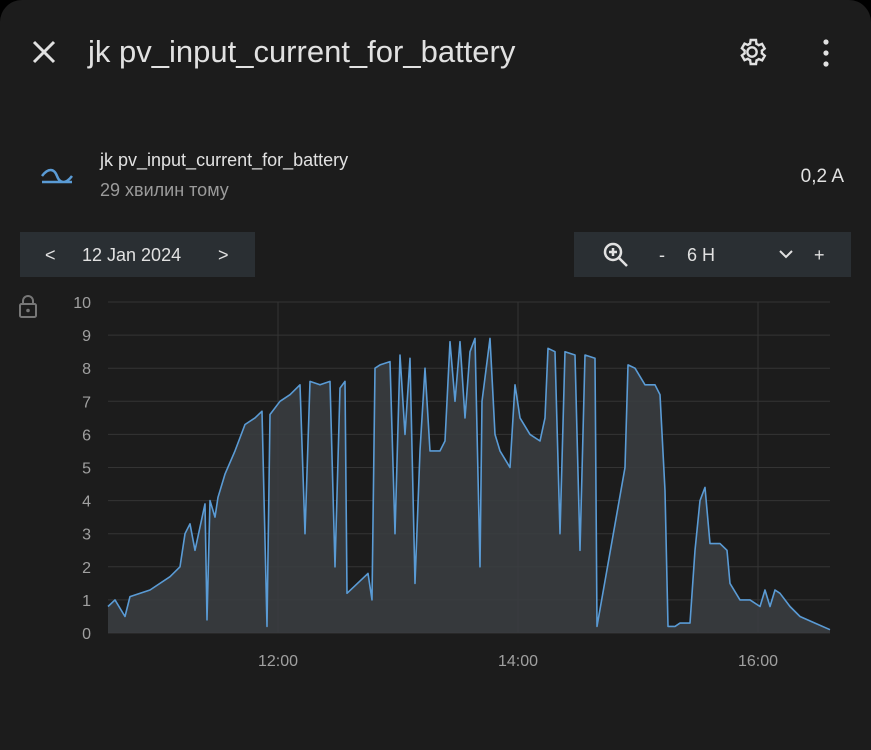 The width and height of the screenshot is (871, 750). Describe the element at coordinates (822, 176) in the screenshot. I see `entity-state: 0,2 A` at that location.